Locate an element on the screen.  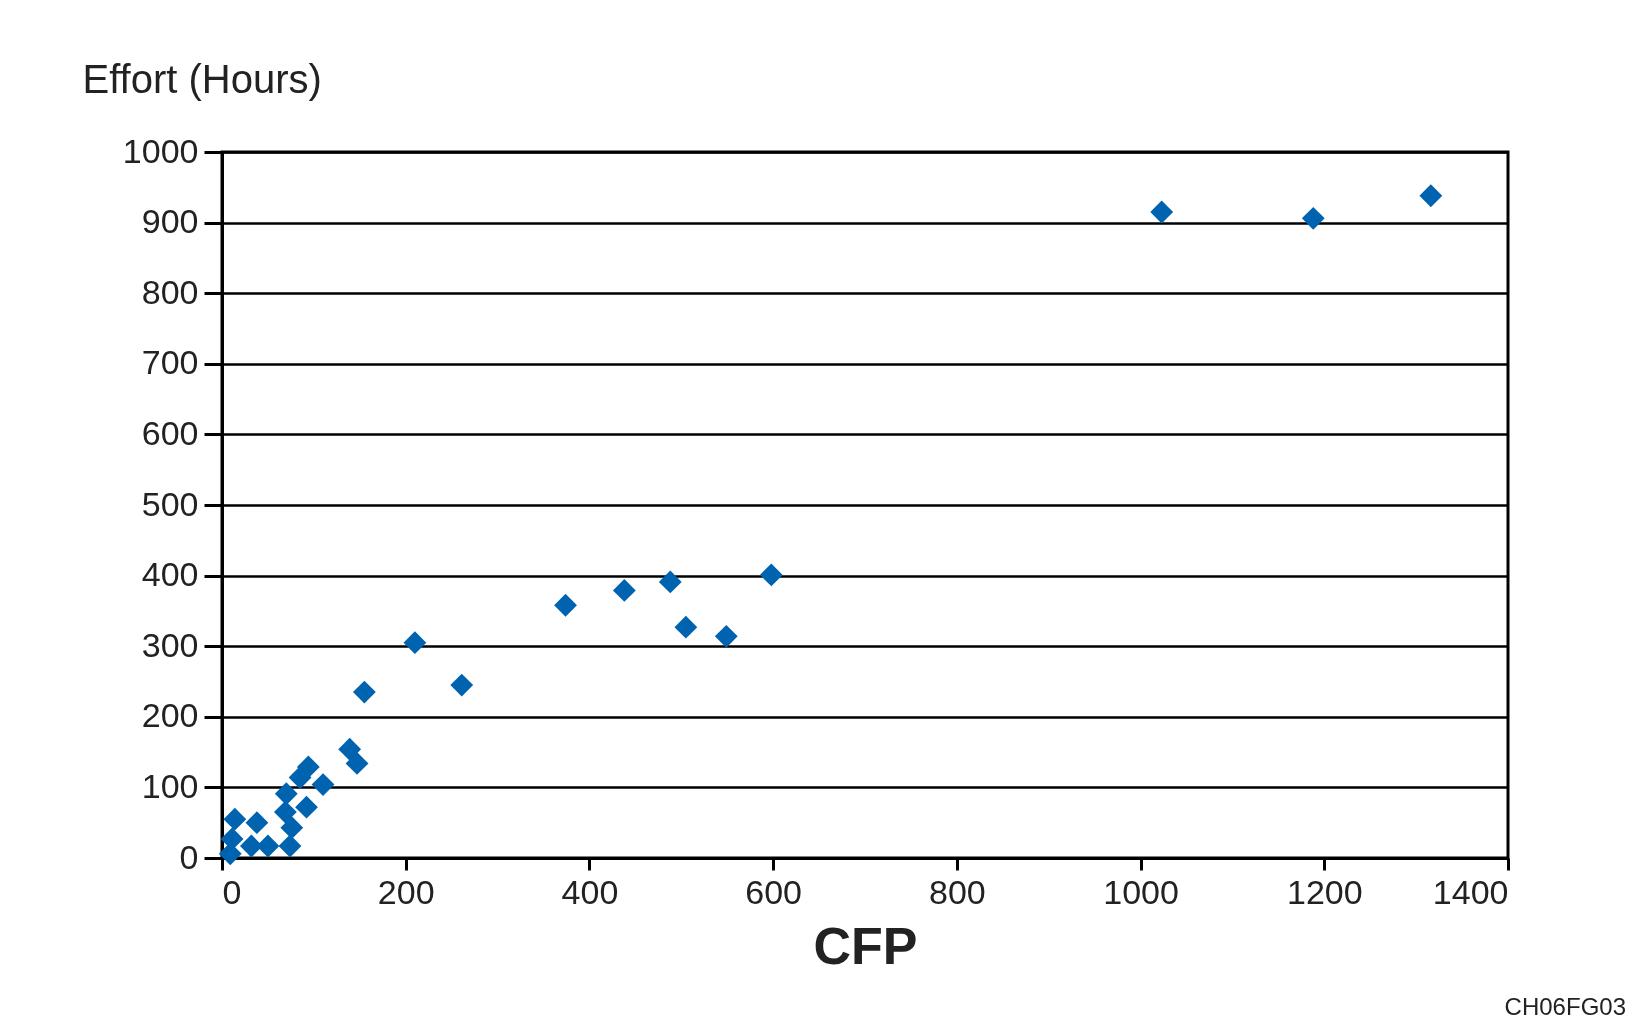
x-tick-label: 1000 is located at coordinates (1141, 891).